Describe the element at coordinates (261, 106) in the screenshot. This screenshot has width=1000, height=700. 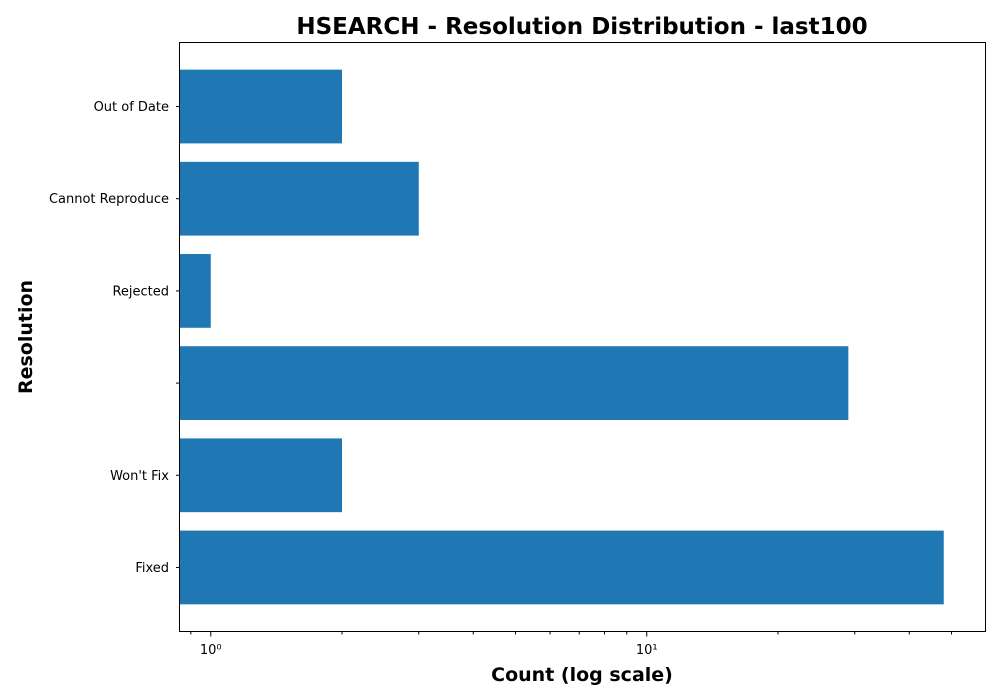
I see `bar-out-of-date` at that location.